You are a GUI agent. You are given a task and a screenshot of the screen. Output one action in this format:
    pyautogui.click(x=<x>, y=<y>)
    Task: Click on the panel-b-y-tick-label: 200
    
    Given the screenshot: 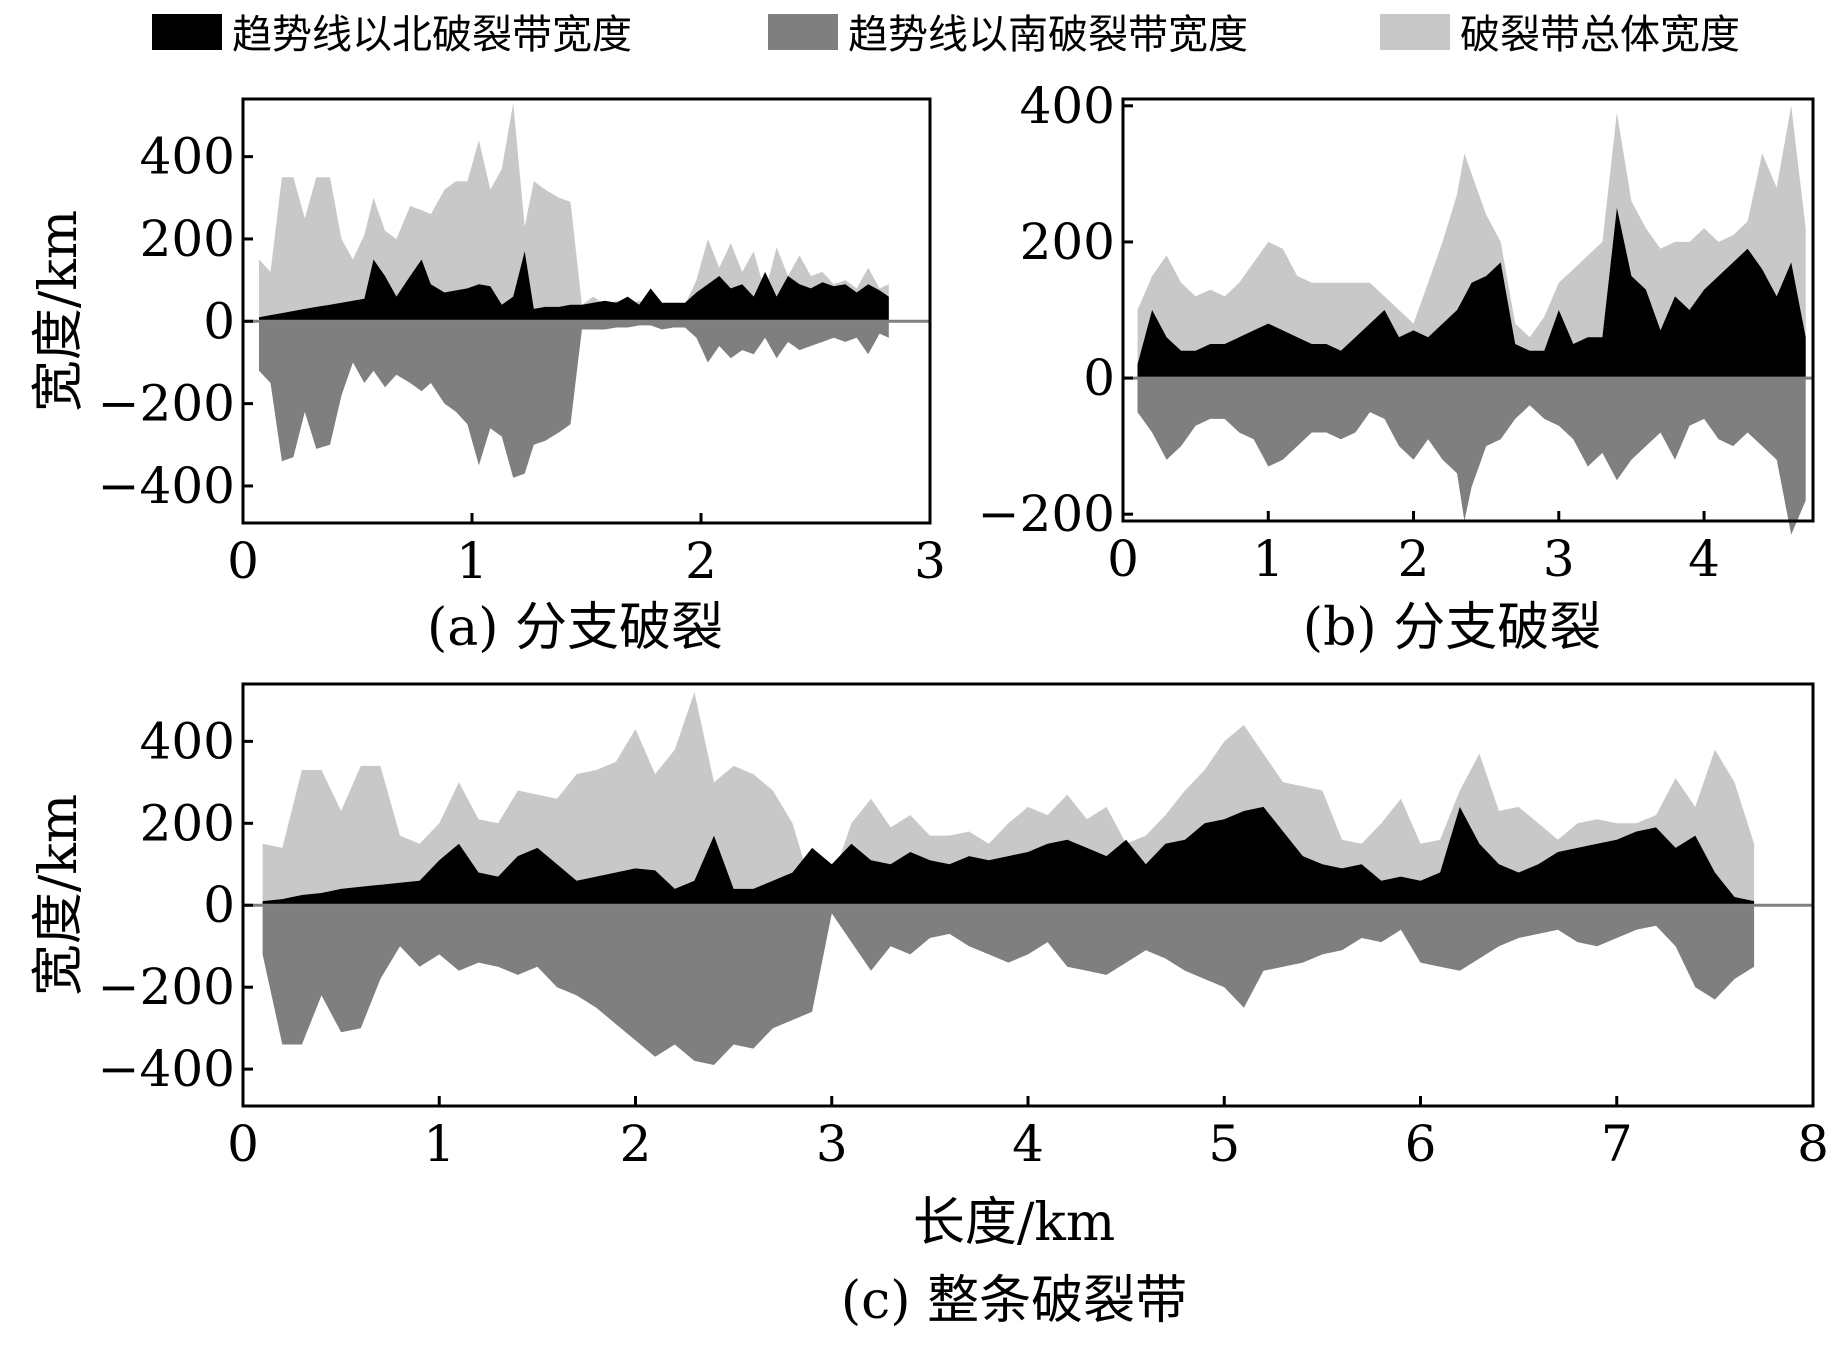 What is the action you would take?
    pyautogui.click(x=1067, y=242)
    